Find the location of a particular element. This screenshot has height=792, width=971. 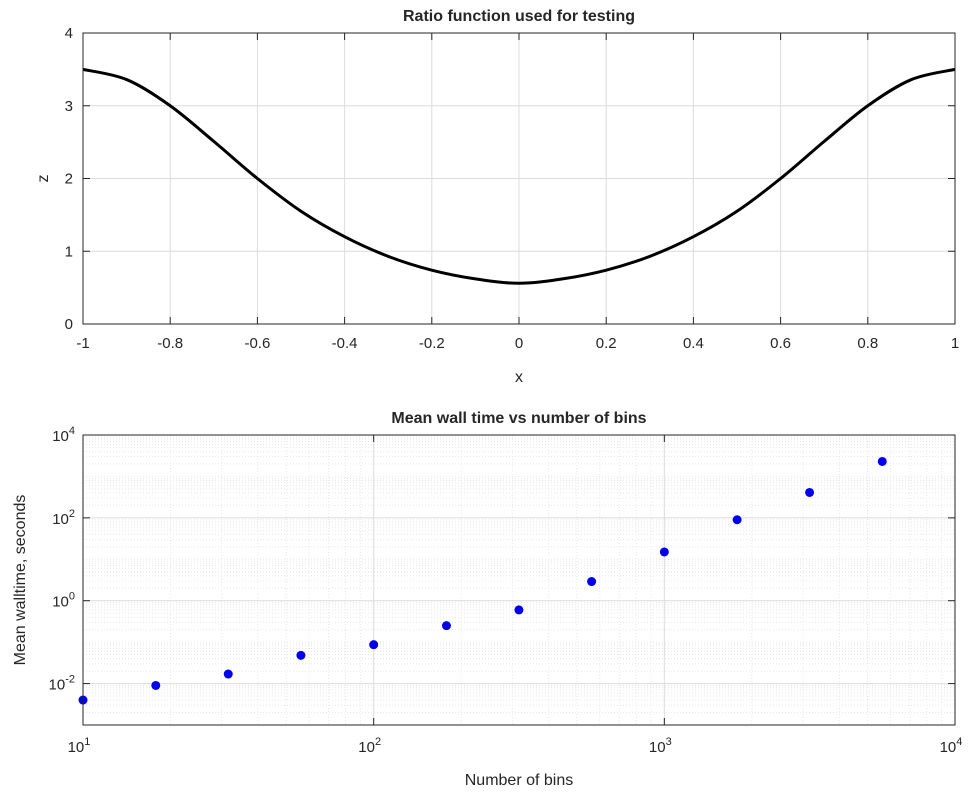

walltime-y-tick-label: 10² is located at coordinates (63, 518).